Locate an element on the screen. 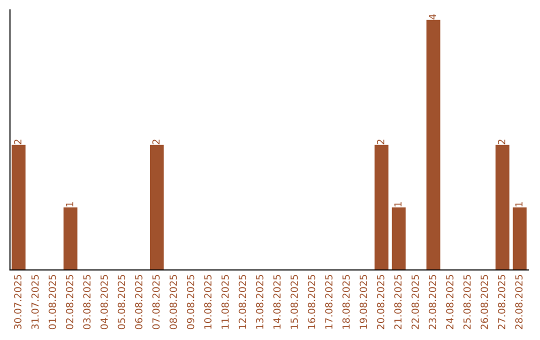 The image size is (540, 340). x-tick-label: 23.08.2025 is located at coordinates (432, 302).